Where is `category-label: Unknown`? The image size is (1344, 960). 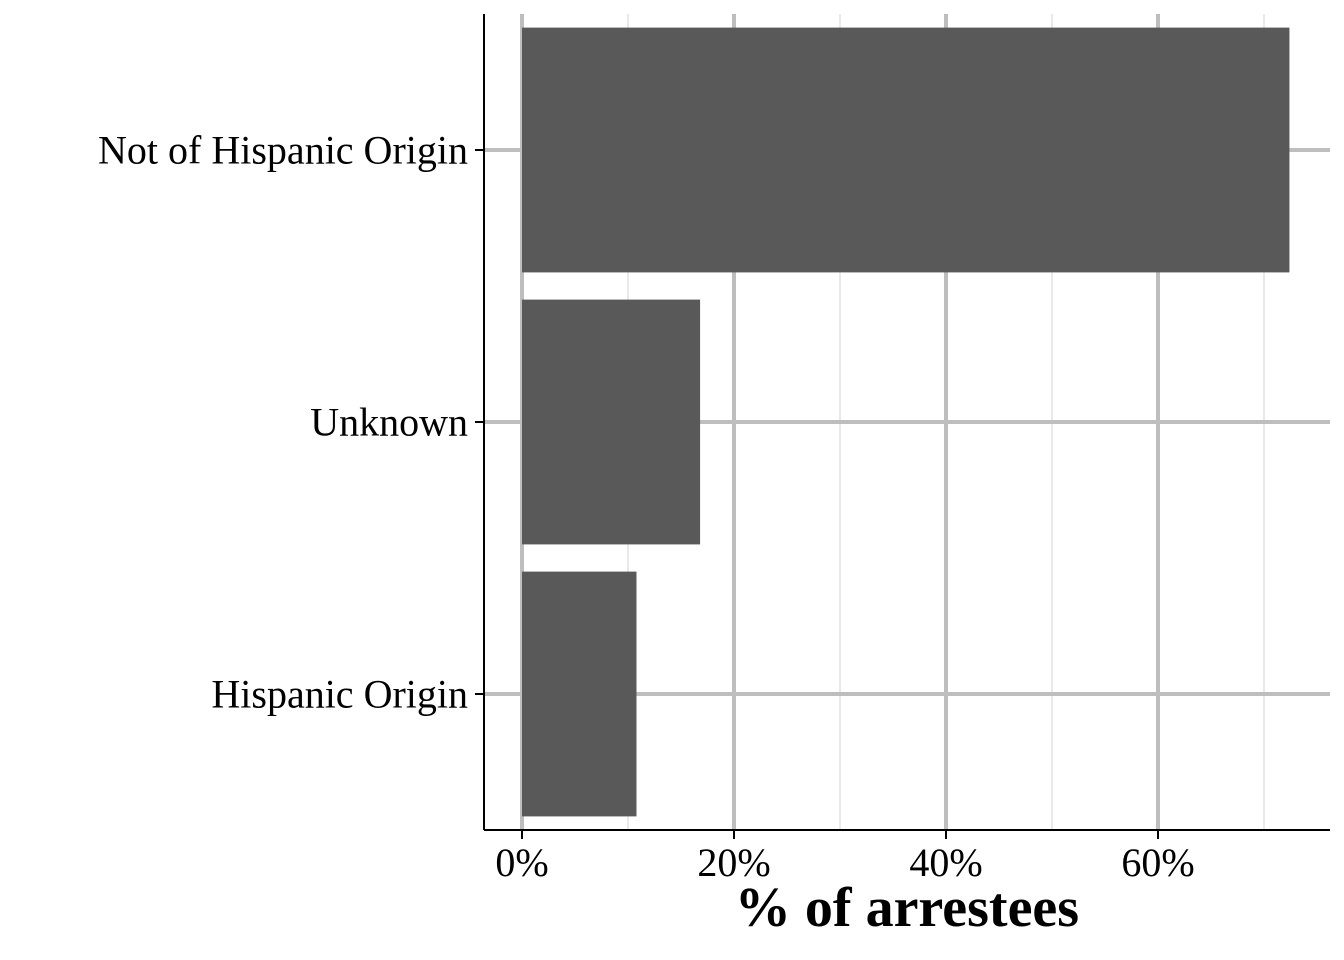
category-label: Unknown is located at coordinates (389, 422).